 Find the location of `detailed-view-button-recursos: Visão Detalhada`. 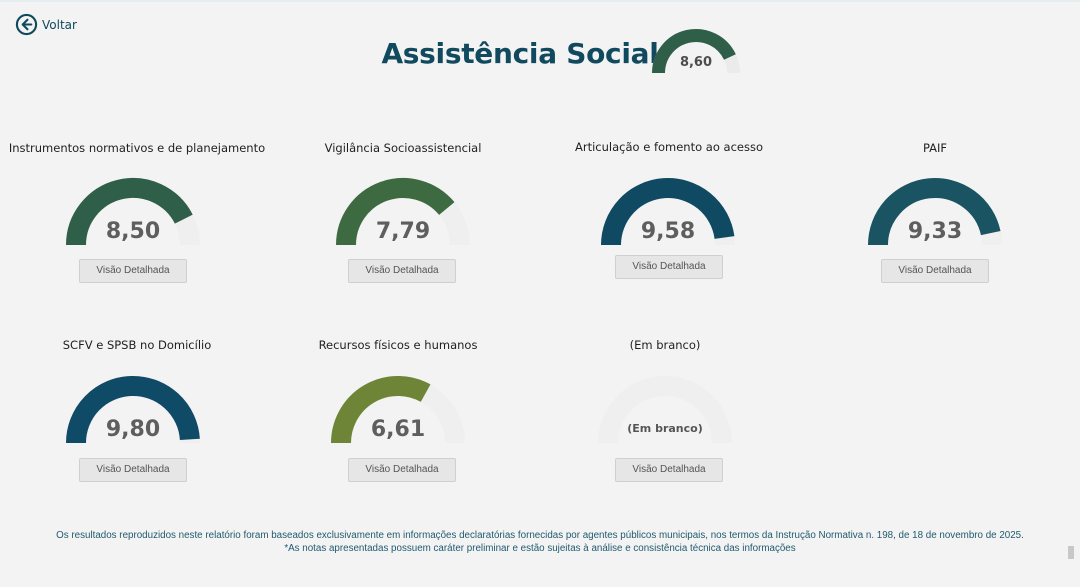

detailed-view-button-recursos: Visão Detalhada is located at coordinates (402, 470).